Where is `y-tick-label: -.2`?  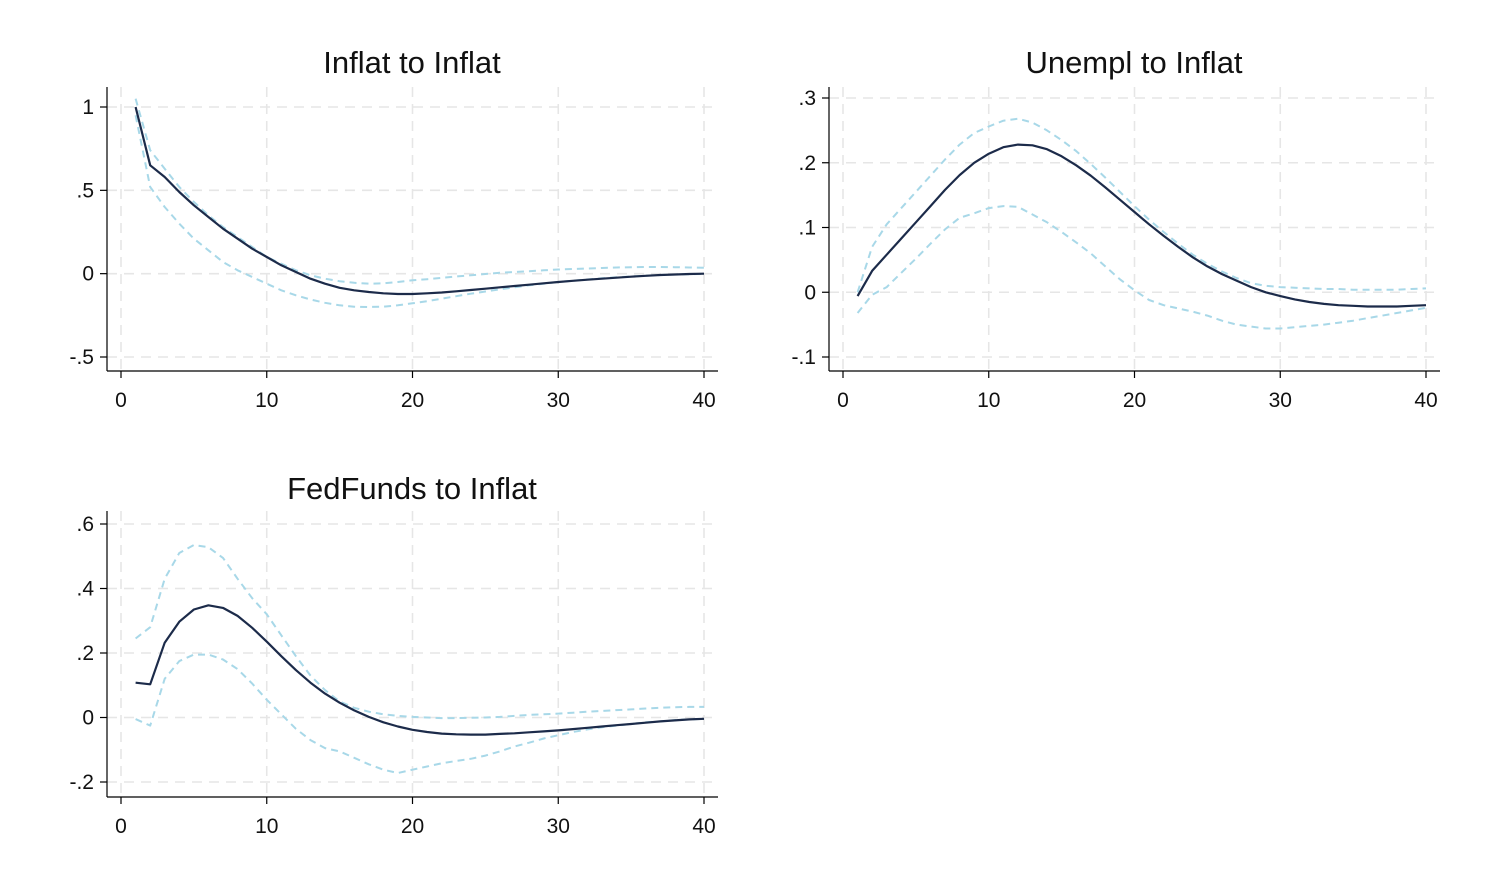
y-tick-label: -.2 is located at coordinates (81, 782).